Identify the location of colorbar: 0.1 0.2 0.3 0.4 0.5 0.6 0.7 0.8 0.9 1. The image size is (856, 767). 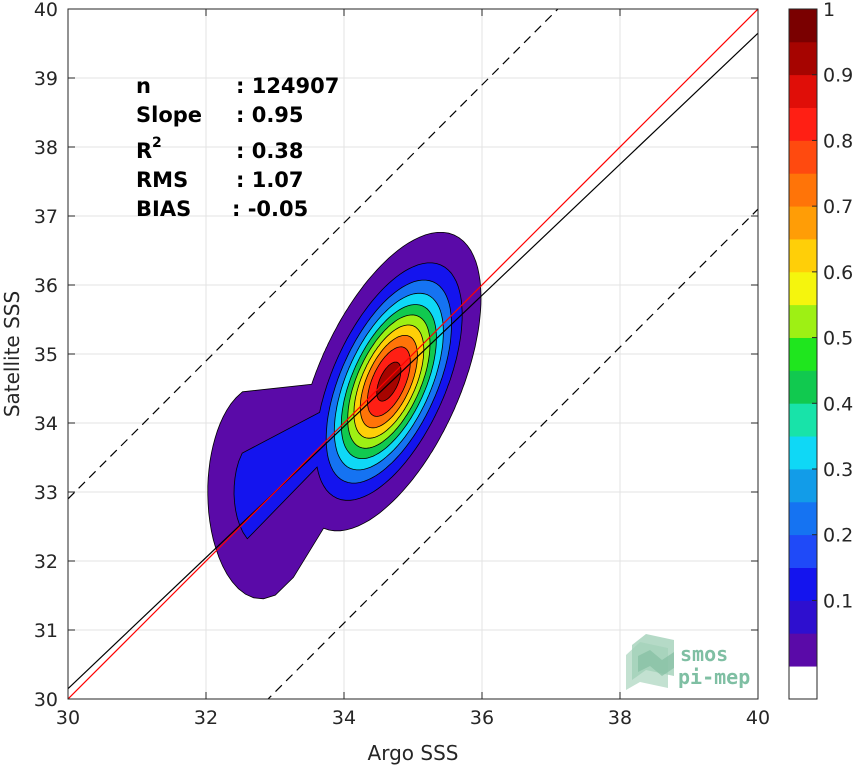
(820, 350).